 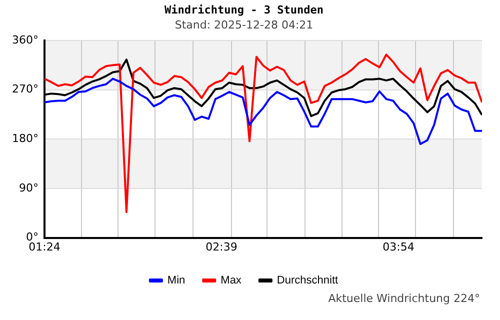 I want to click on chart-subtitle: Stand: 2025-12-28 04:21, so click(x=244, y=25).